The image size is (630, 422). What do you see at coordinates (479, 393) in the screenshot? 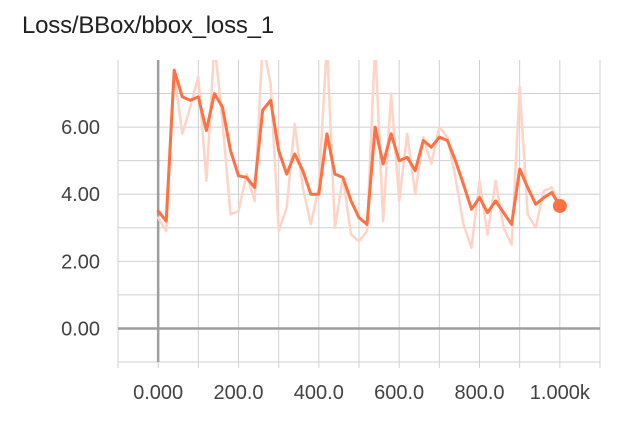
I see `x-tick-label: 800.0` at bounding box center [479, 393].